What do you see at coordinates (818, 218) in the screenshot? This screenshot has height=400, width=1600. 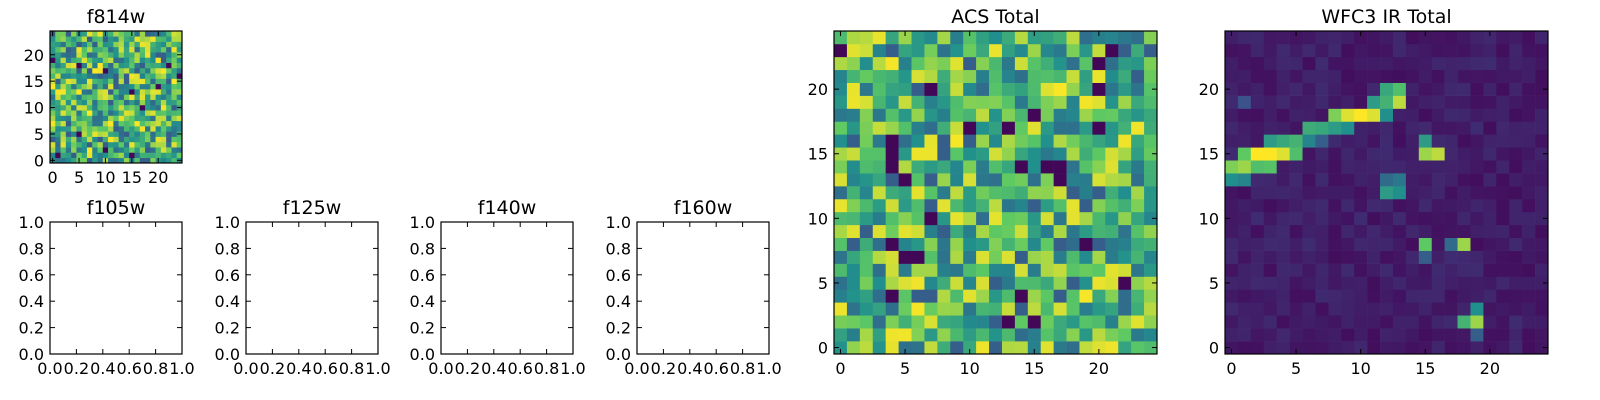 I see `y-tick-label: 10` at bounding box center [818, 218].